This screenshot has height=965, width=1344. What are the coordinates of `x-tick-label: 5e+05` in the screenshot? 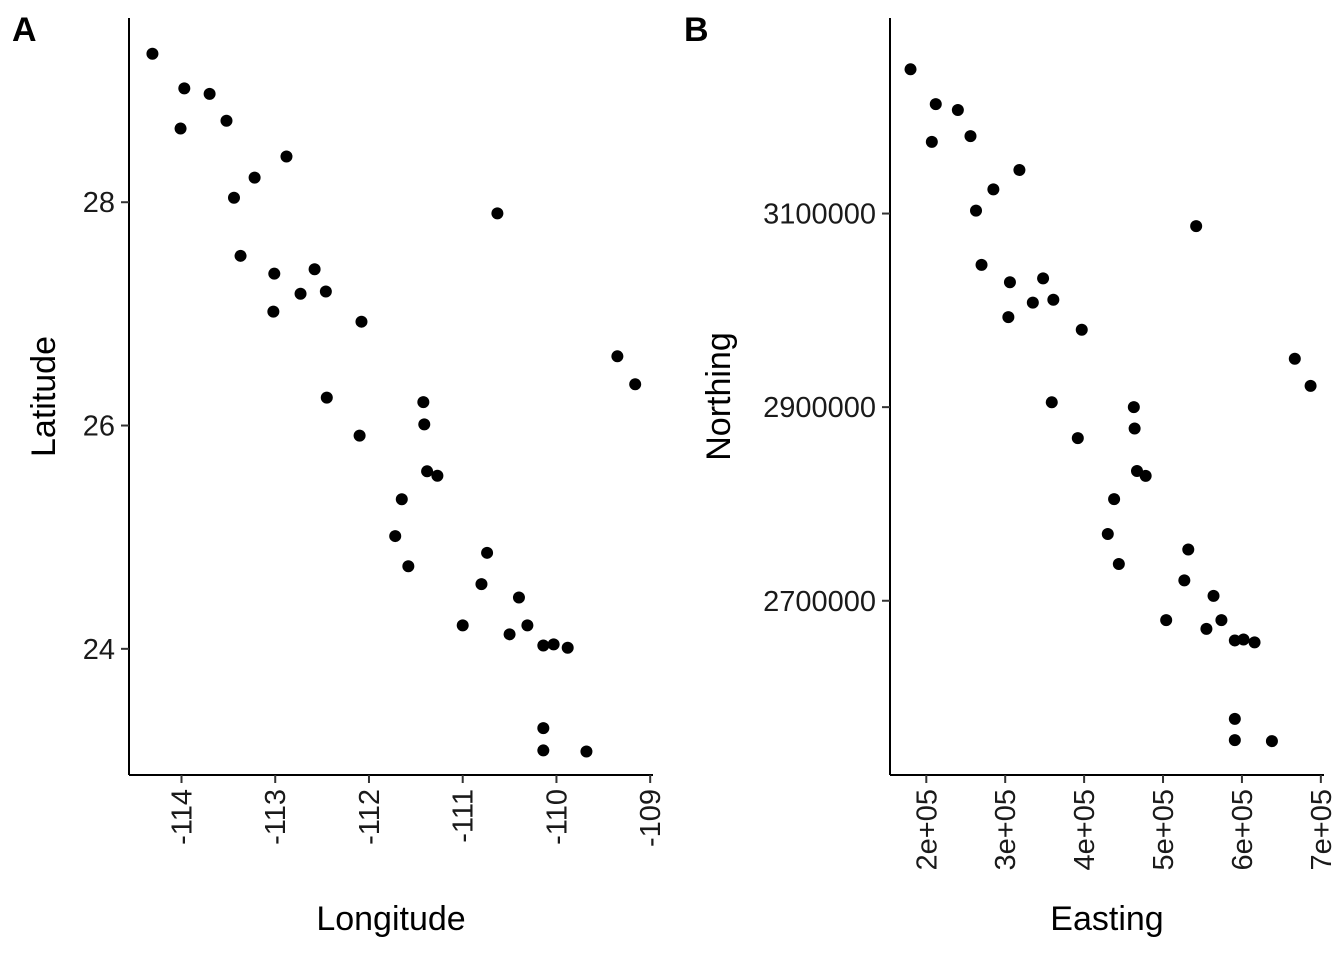 It's located at (1164, 829).